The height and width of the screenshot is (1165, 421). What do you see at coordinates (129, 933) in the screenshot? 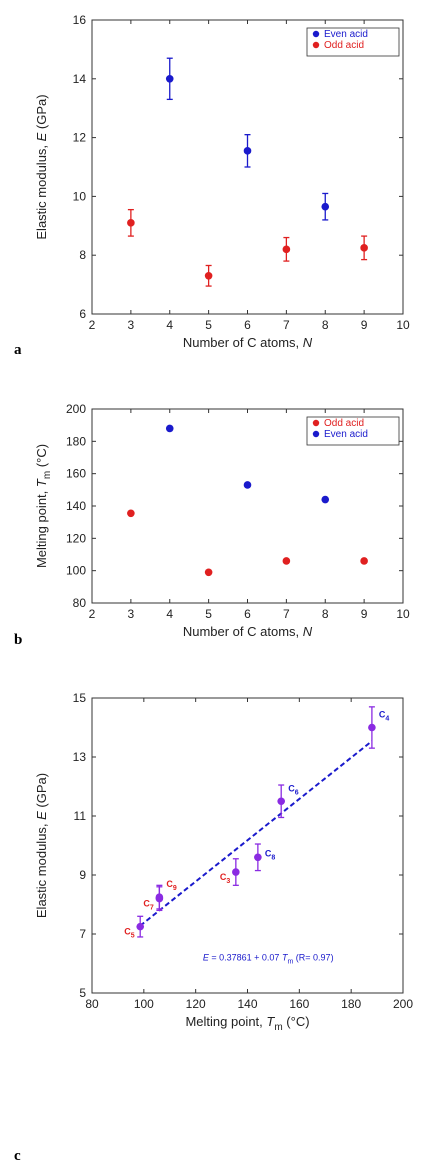
I see `point-label: C5` at bounding box center [129, 933].